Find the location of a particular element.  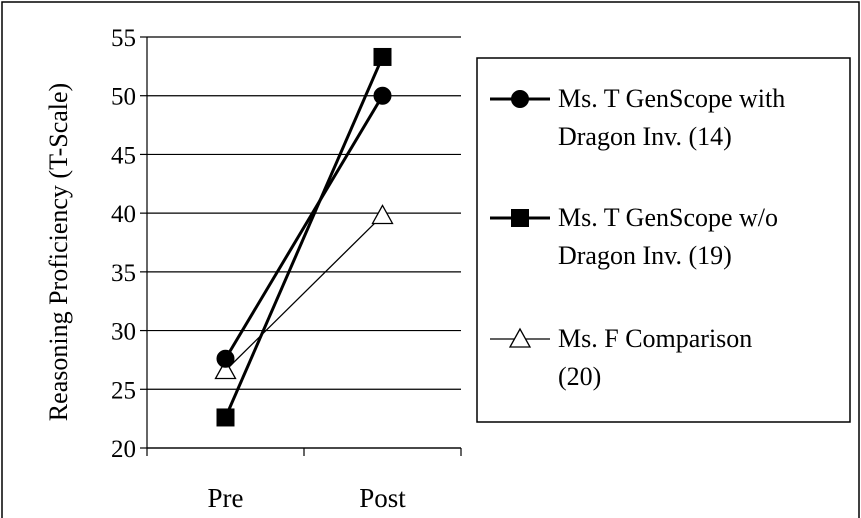

y-tick-label: 50 is located at coordinates (123, 97).